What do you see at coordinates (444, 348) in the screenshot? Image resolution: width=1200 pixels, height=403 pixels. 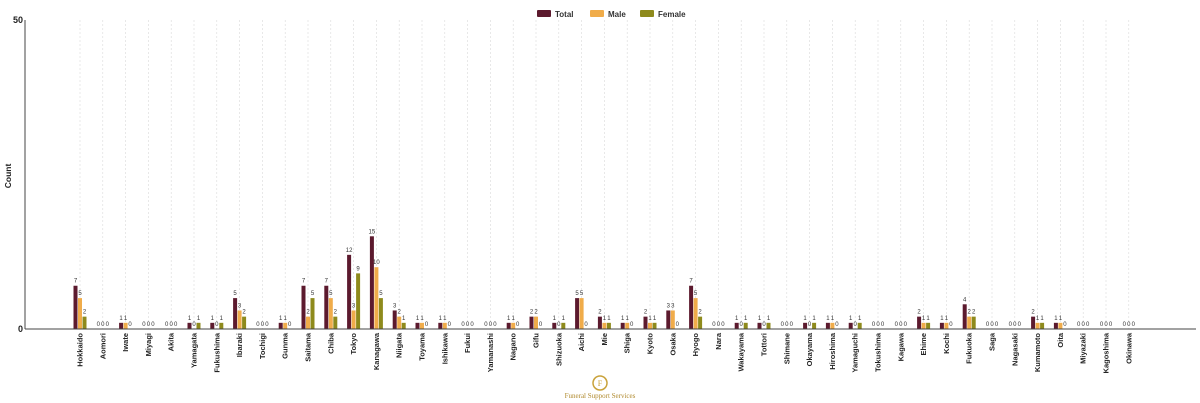 I see `x-tick-label: Ishikawa` at bounding box center [444, 348].